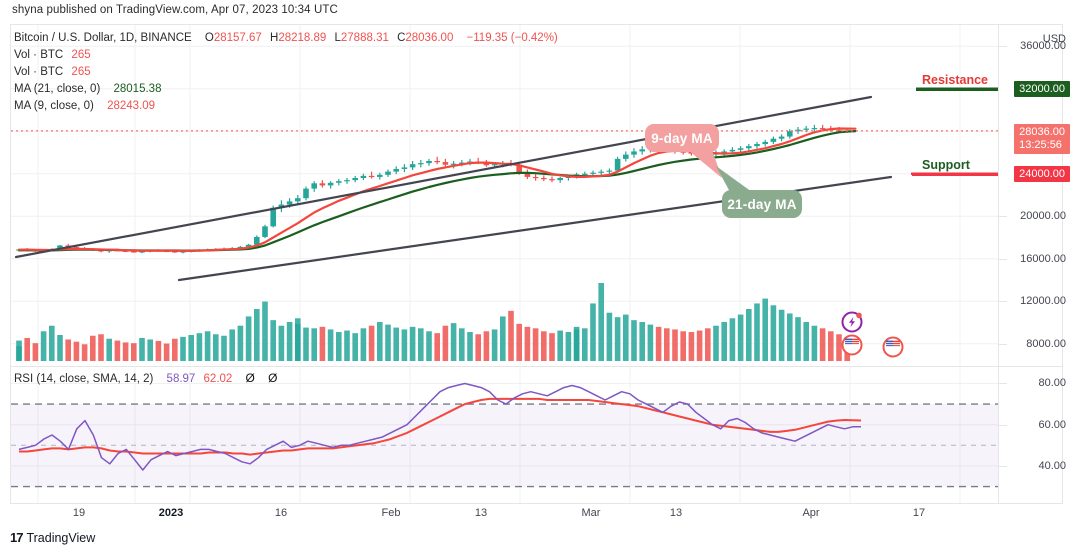  What do you see at coordinates (103, 38) in the screenshot?
I see `legend-symbol: Bitcoin / U.S. Dollar, 1D, BINANCE` at bounding box center [103, 38].